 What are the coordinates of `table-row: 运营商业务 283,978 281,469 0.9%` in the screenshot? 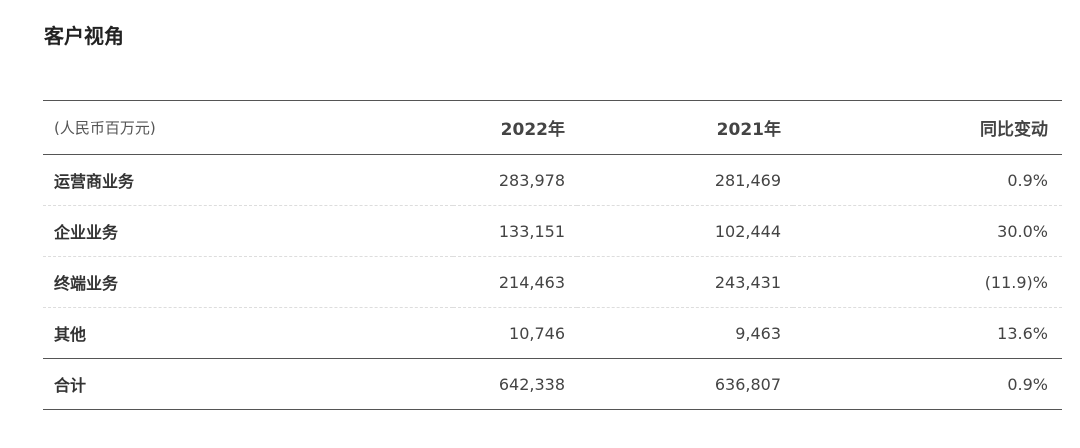 It's located at (552, 180).